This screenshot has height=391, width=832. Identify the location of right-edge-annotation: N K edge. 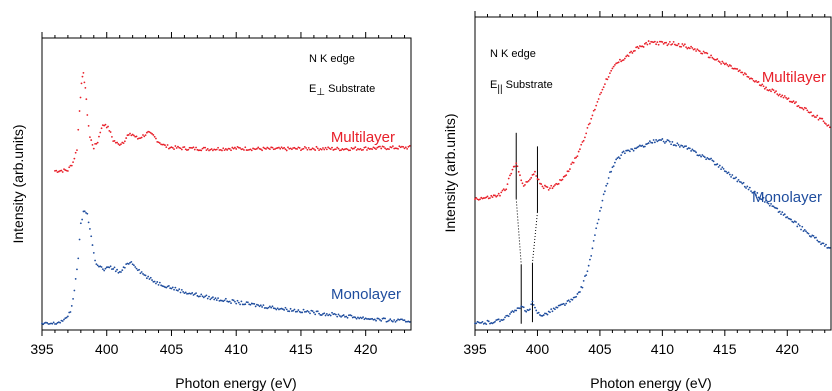
(513, 54).